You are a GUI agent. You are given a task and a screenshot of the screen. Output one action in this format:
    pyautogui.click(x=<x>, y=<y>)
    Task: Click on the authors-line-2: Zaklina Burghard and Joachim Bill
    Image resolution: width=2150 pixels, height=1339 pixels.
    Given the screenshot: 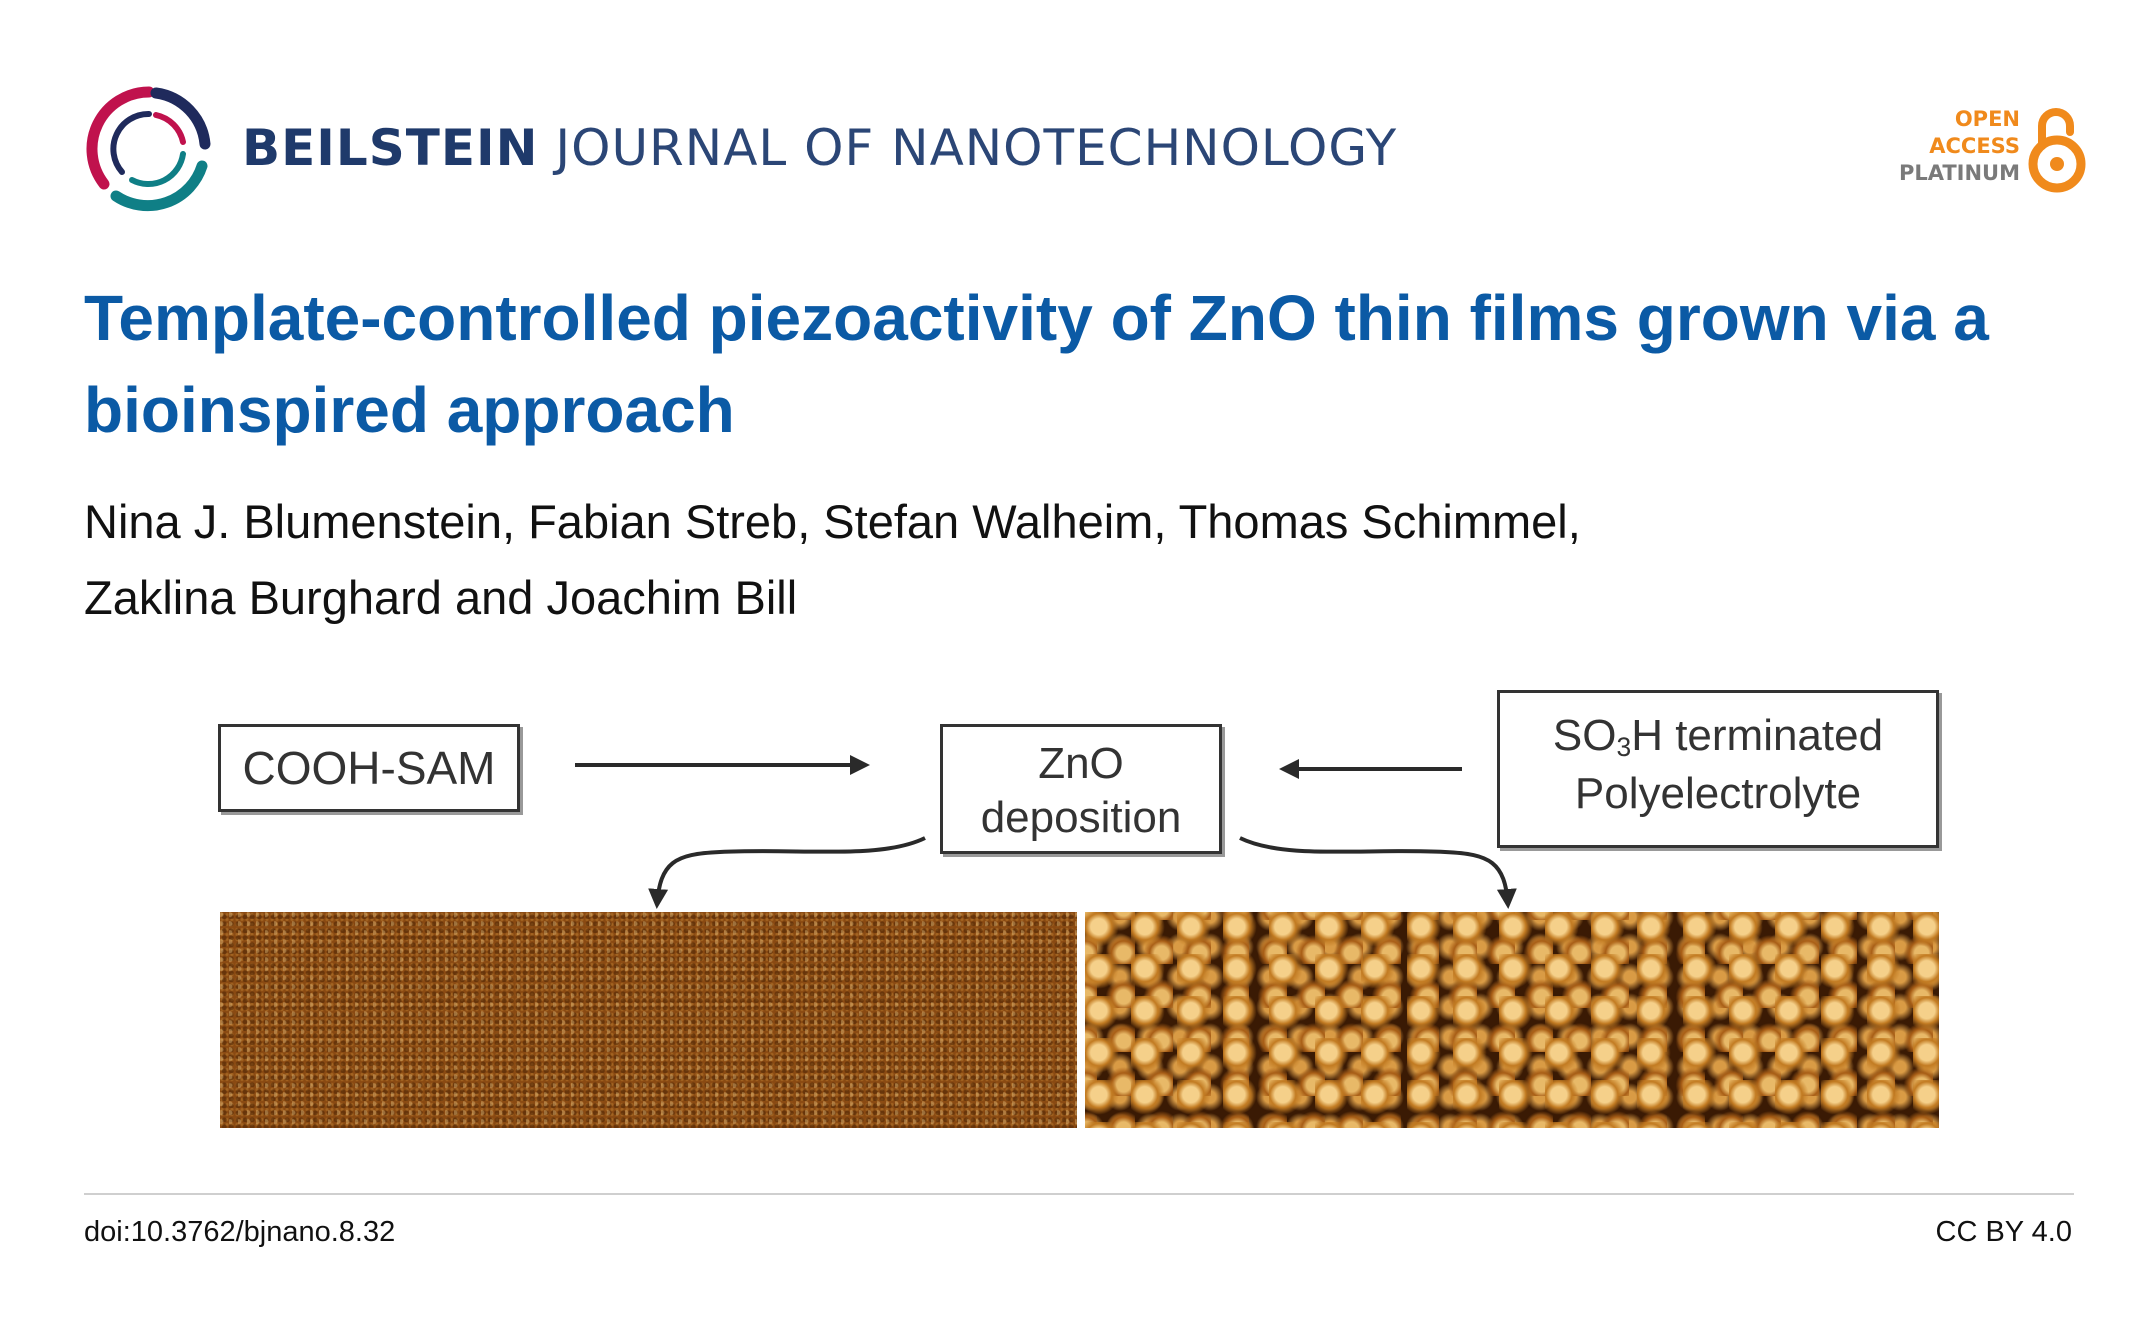 What is the action you would take?
    pyautogui.click(x=441, y=597)
    